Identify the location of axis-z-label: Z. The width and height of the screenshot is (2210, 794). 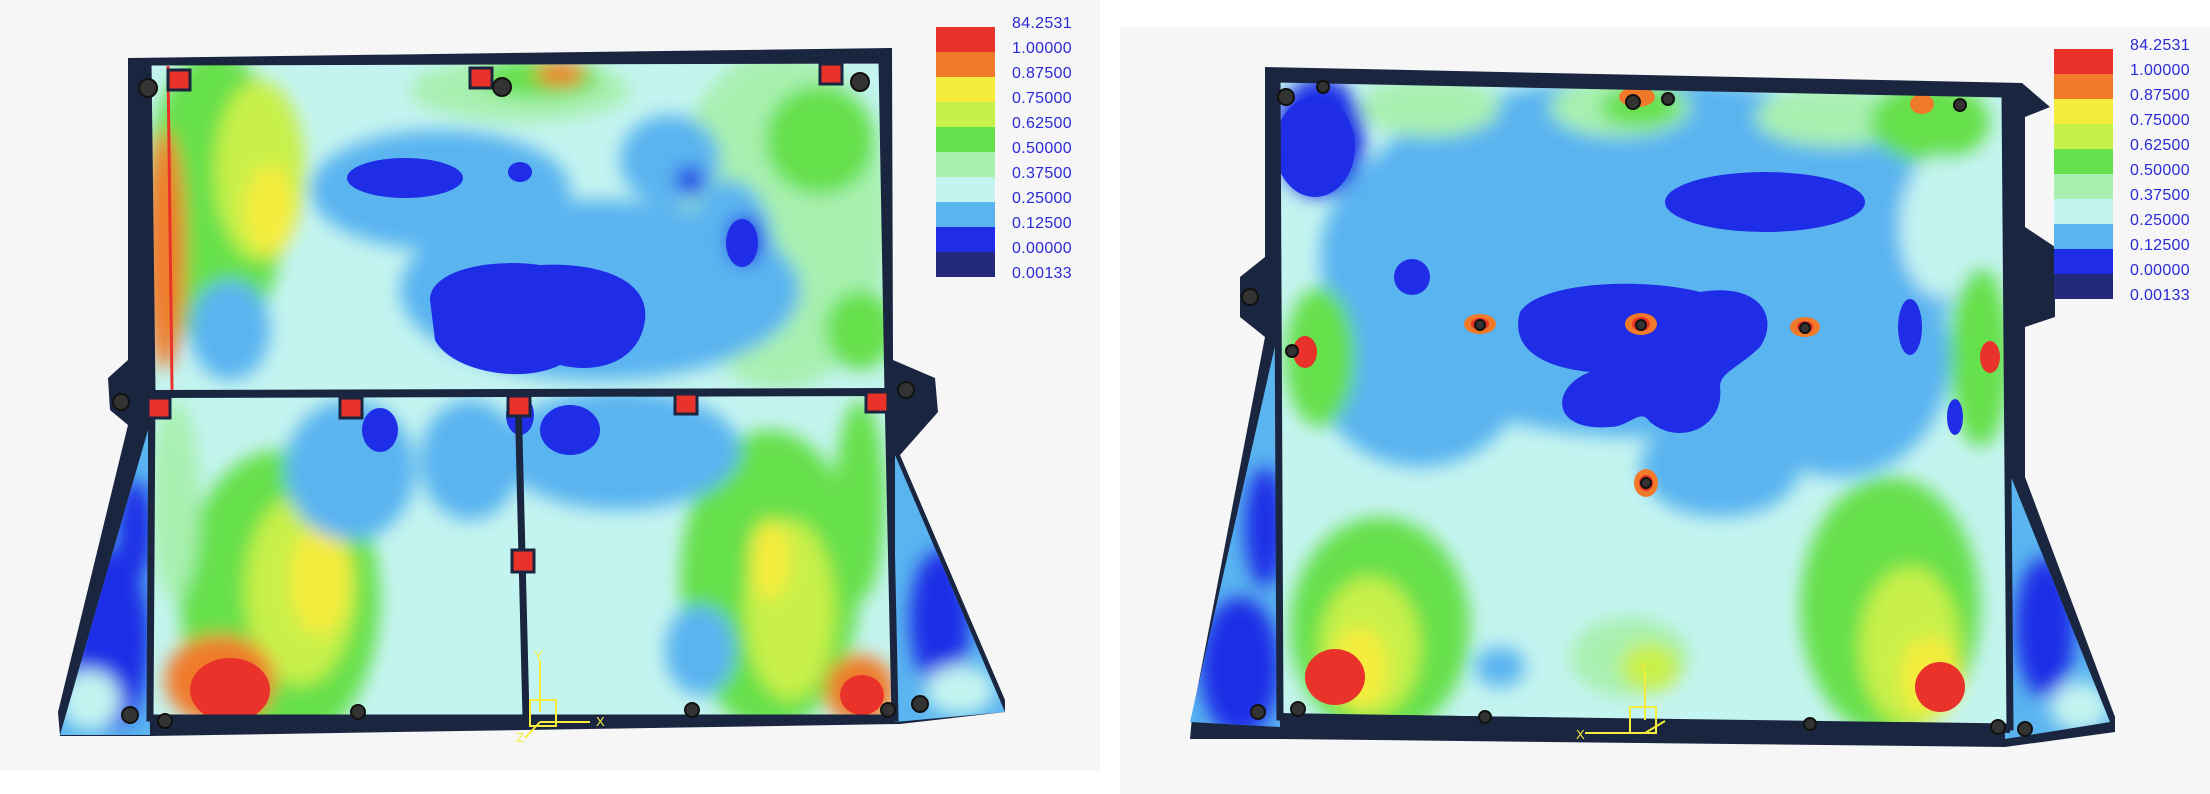
(520, 737).